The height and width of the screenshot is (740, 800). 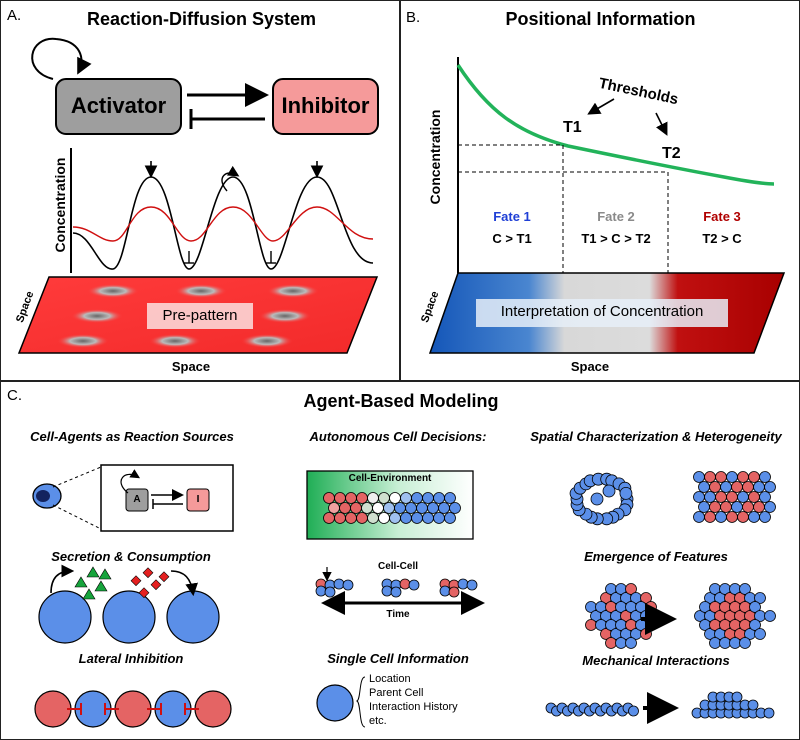 I want to click on prepattern-label-box, so click(x=200, y=316).